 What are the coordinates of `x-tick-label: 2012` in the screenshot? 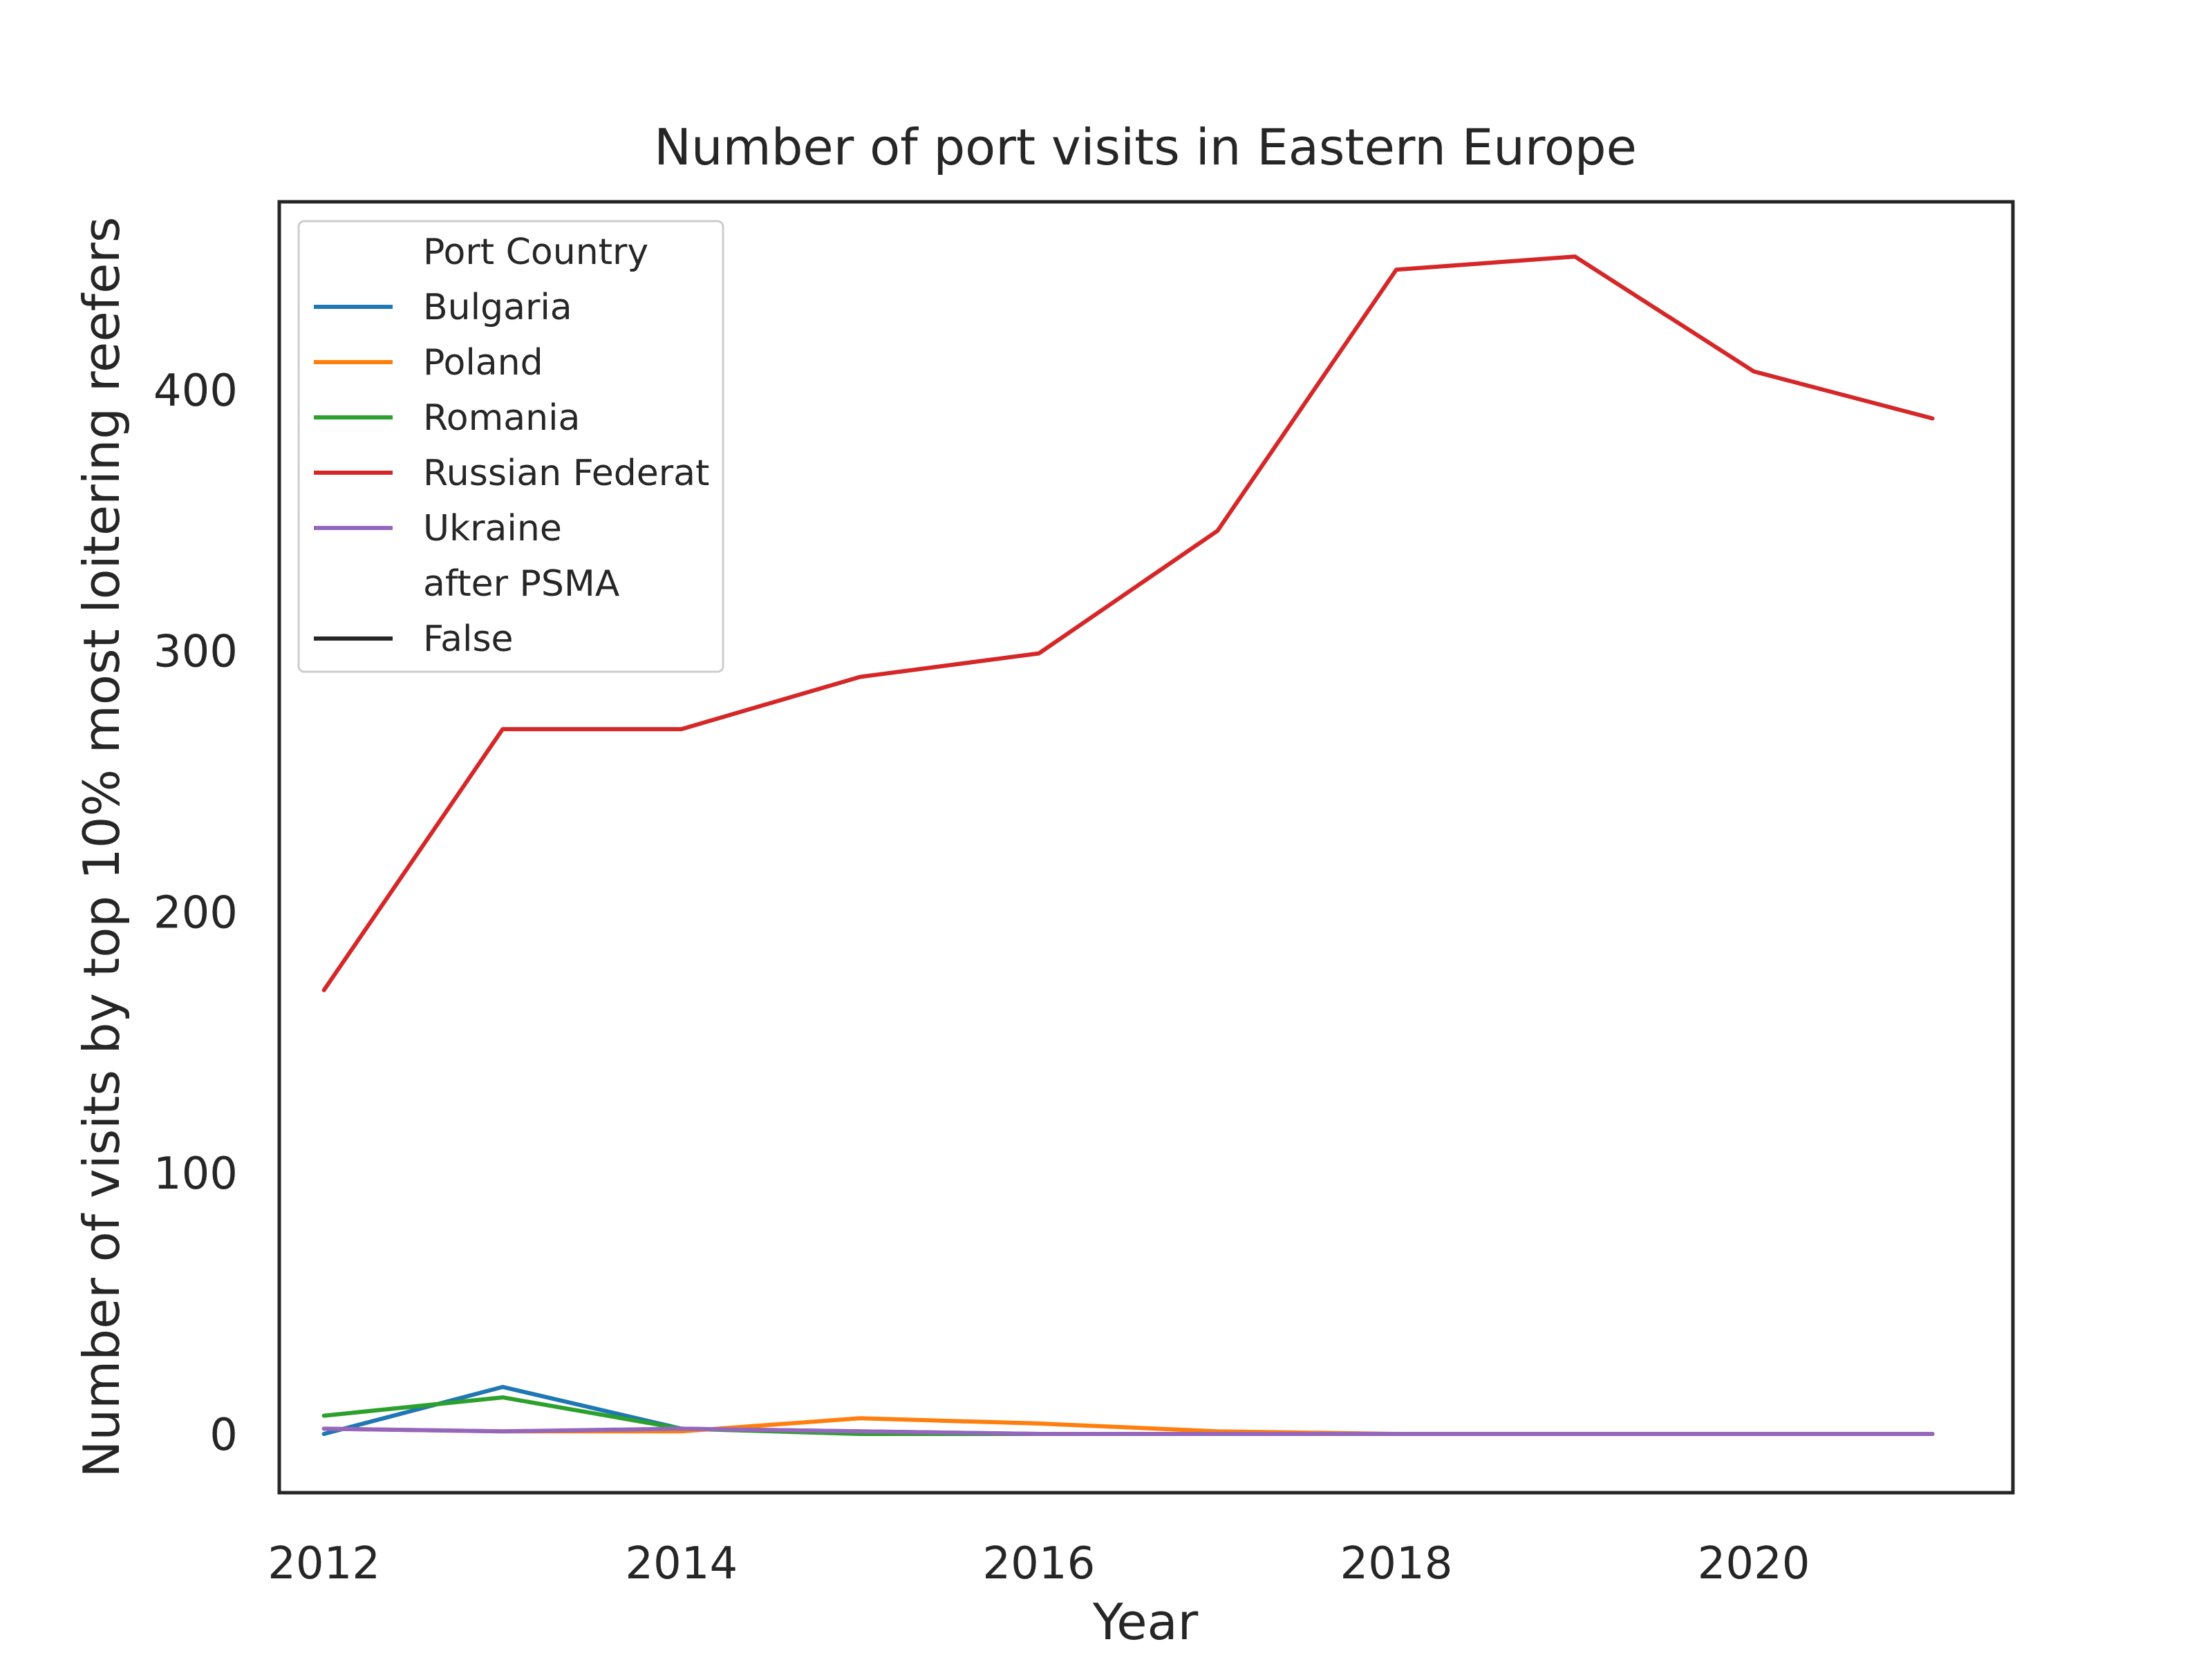 It's located at (324, 1563).